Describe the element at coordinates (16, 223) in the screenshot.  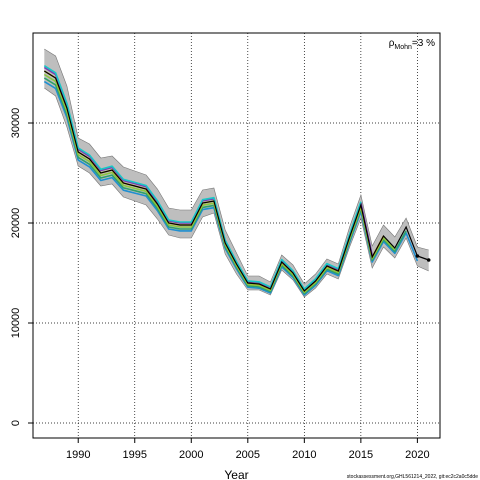
I see `y-tick-label: 20000` at that location.